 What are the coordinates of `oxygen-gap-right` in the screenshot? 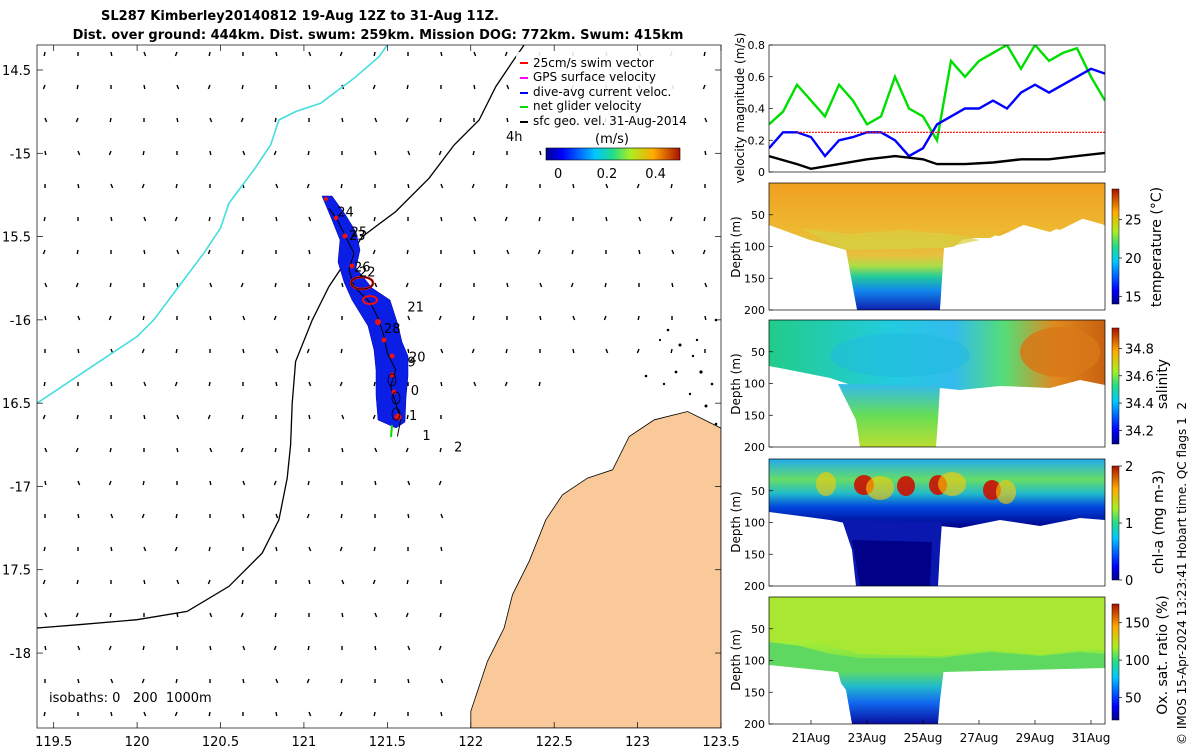 It's located at (1021, 696).